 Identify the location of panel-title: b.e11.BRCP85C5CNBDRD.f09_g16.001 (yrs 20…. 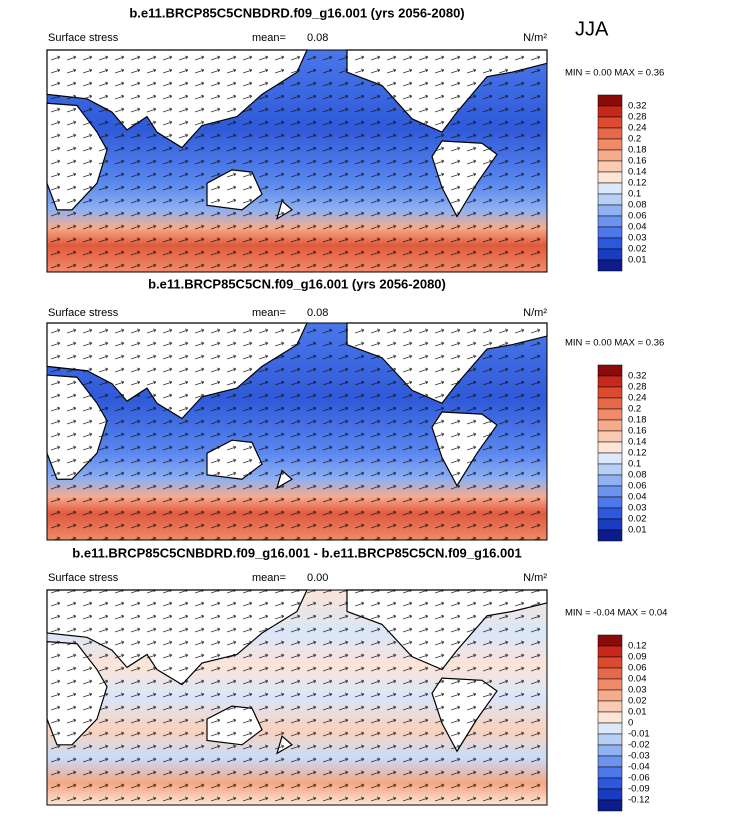
(296, 12).